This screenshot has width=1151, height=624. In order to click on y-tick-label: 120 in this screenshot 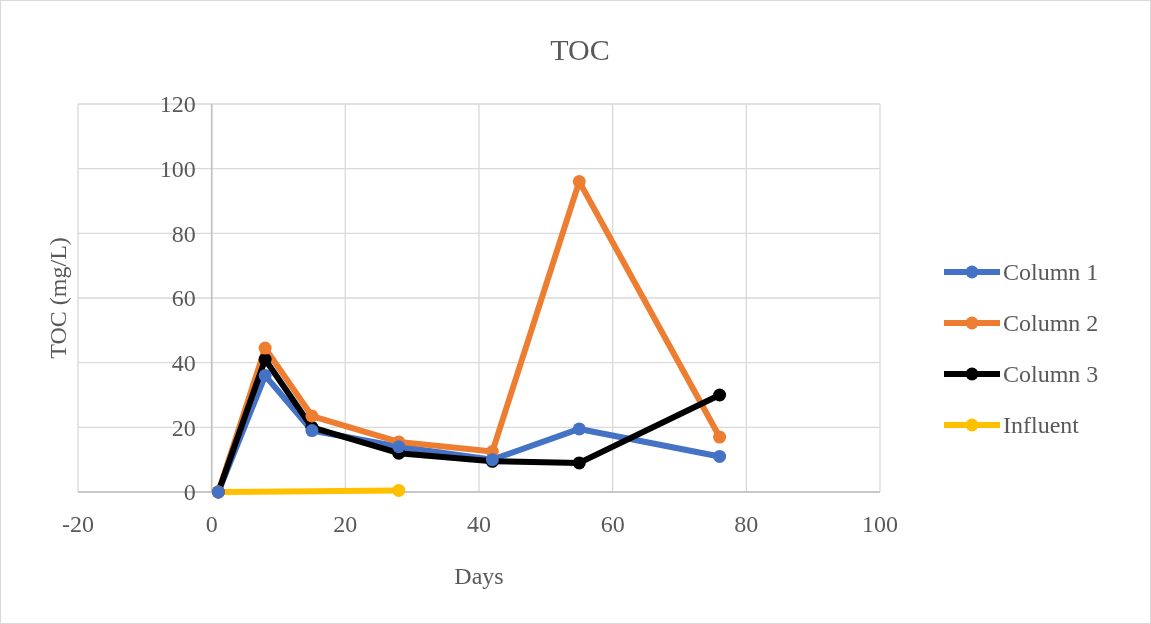, I will do `click(177, 104)`.